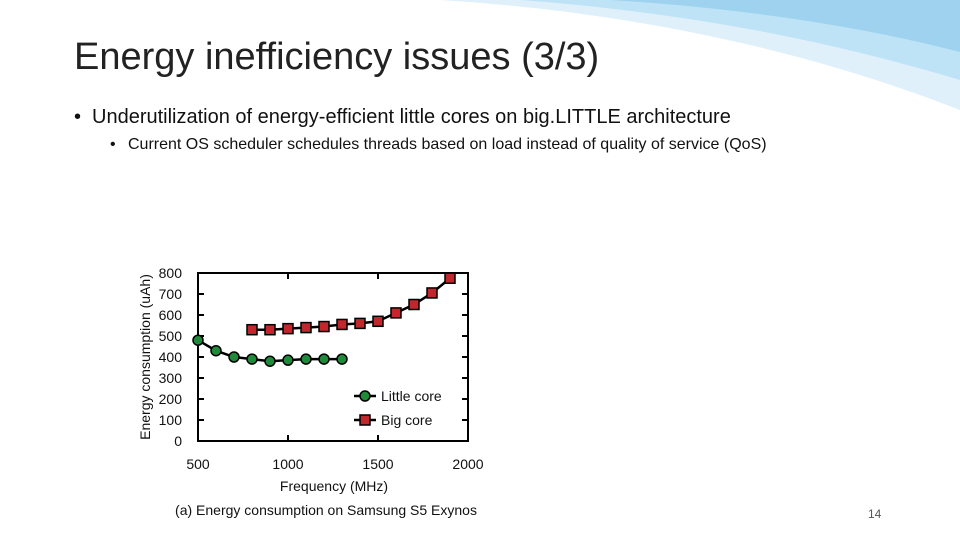 The height and width of the screenshot is (540, 960). What do you see at coordinates (334, 486) in the screenshot?
I see `x-axis-label: Frequency (MHz)` at bounding box center [334, 486].